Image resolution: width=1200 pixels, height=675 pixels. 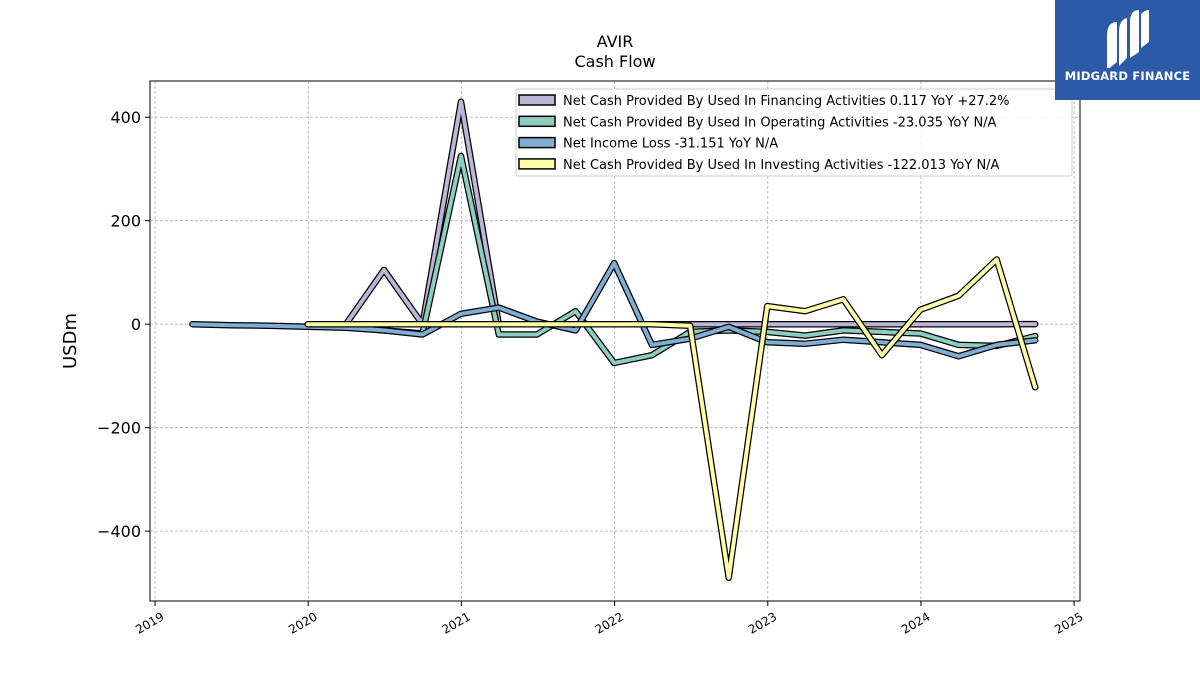 I want to click on legend-entry: Net Income Loss -31.151 YoY N/A, so click(x=670, y=144).